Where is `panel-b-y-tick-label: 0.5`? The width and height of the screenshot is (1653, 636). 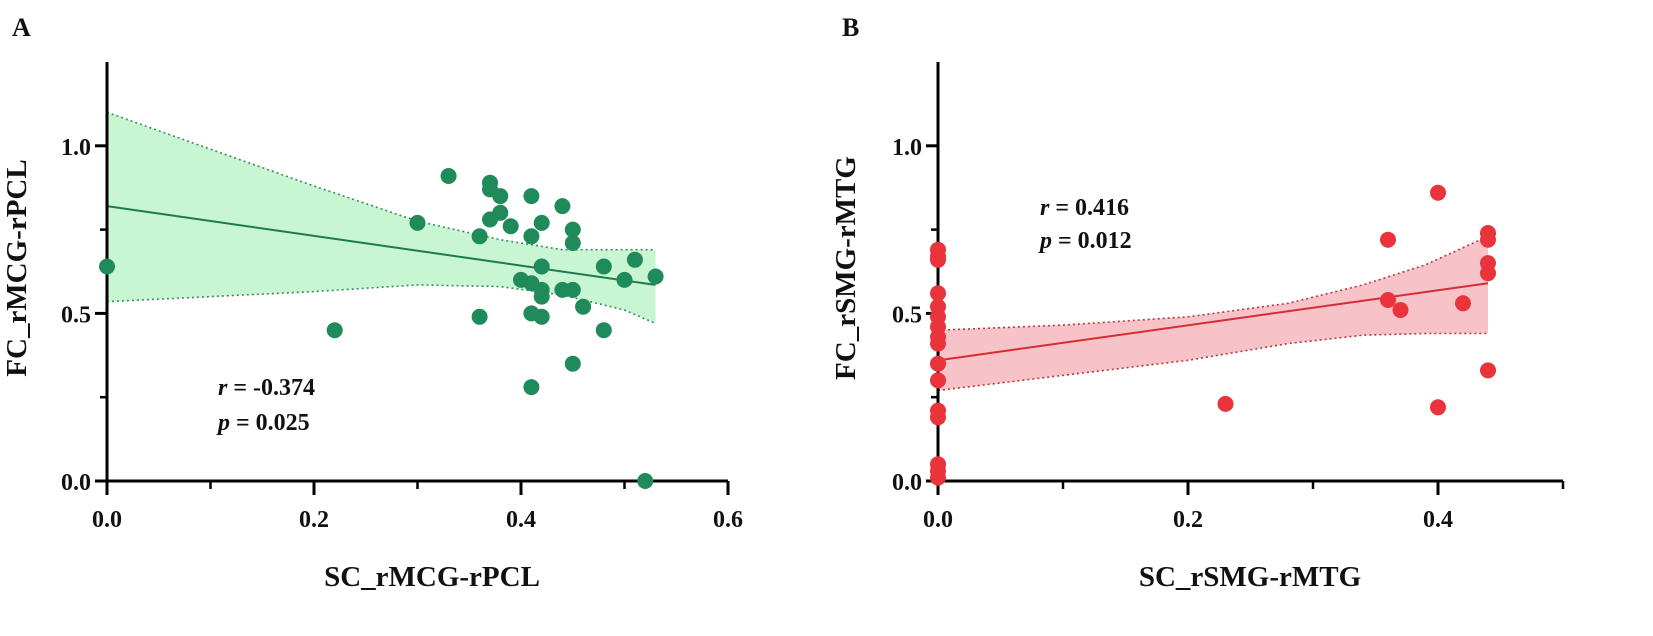 panel-b-y-tick-label: 0.5 is located at coordinates (907, 315).